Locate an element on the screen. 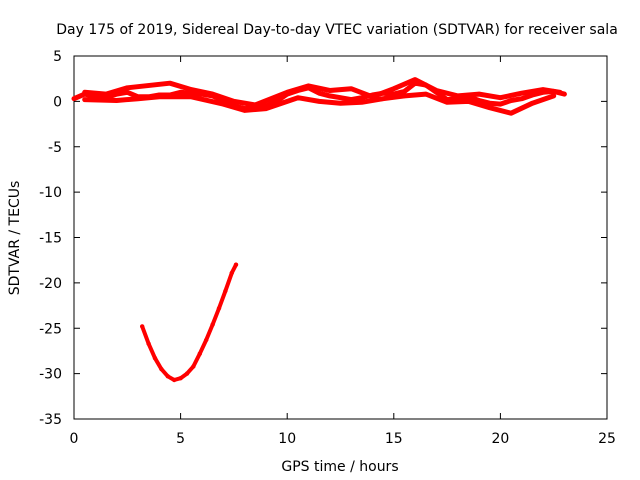  x-tick-label: 10 is located at coordinates (287, 439).